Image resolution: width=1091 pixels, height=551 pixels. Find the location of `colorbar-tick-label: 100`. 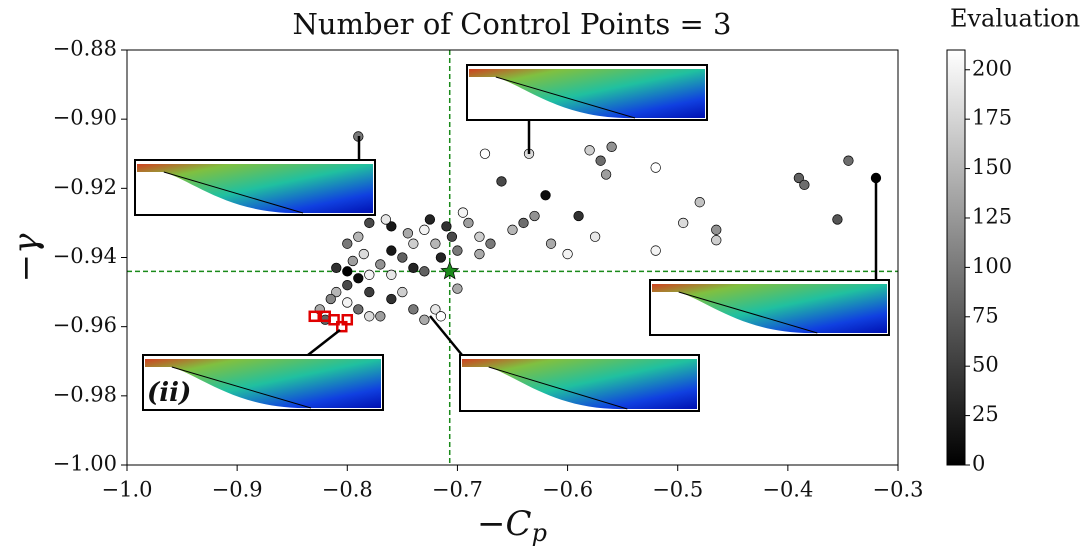

colorbar-tick-label: 100 is located at coordinates (992, 266).